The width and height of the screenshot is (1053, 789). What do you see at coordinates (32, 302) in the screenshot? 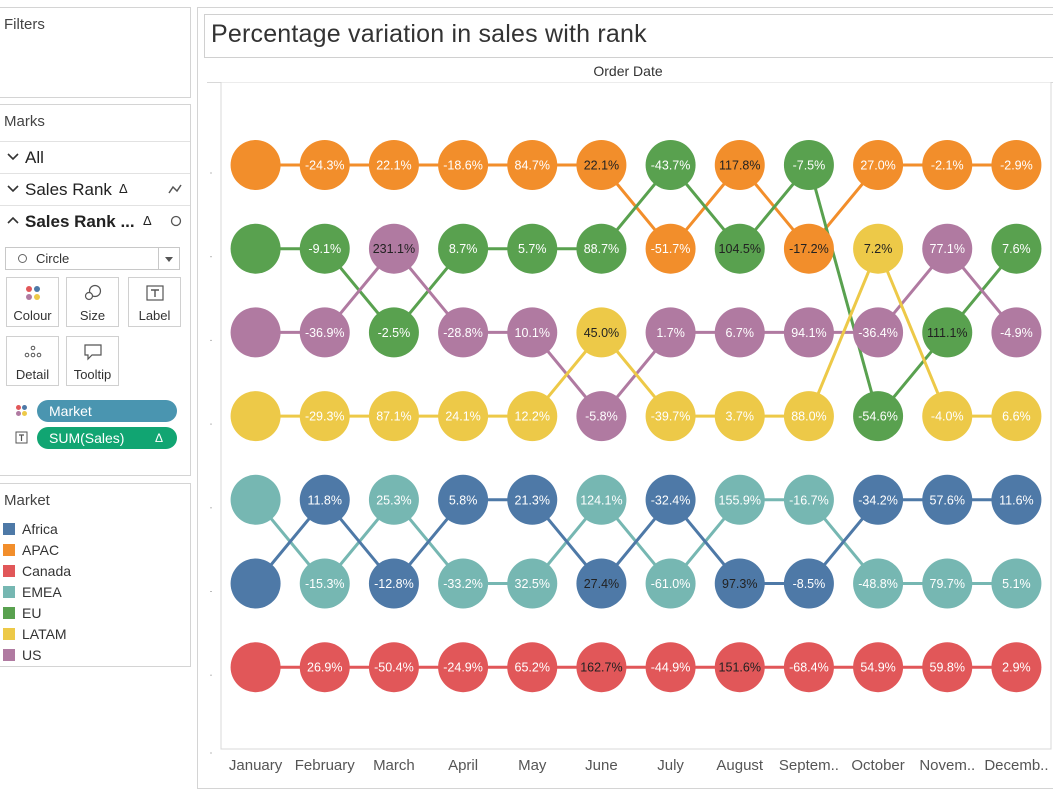
I see `colour-tile: Colour` at bounding box center [32, 302].